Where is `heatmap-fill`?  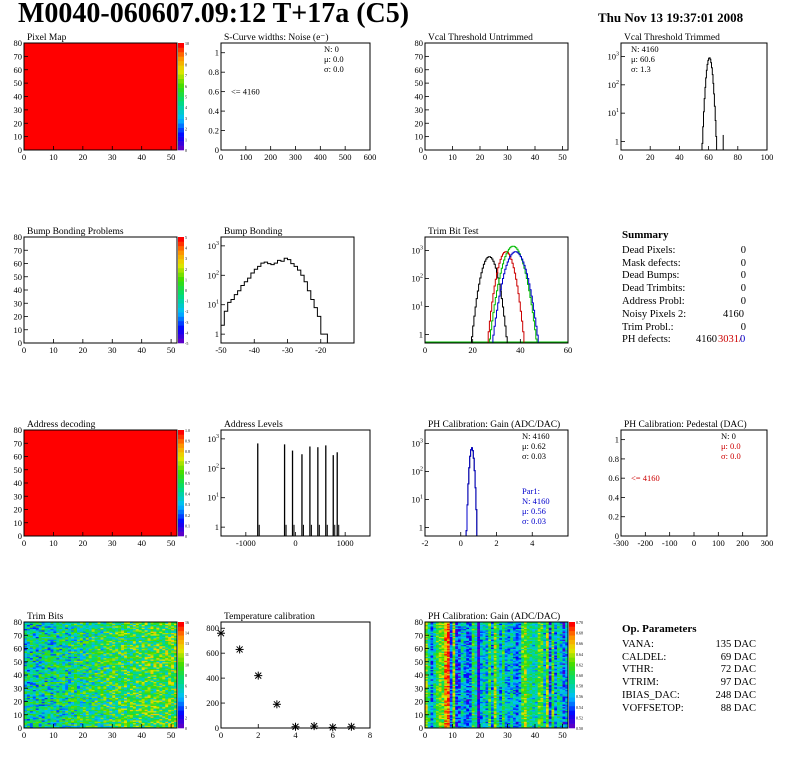
heatmap-fill is located at coordinates (100, 96).